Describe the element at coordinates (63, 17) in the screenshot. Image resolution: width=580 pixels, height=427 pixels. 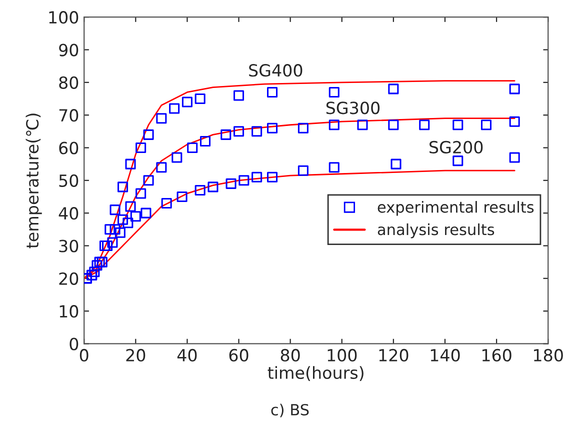
I see `y-tick-label: 100` at that location.